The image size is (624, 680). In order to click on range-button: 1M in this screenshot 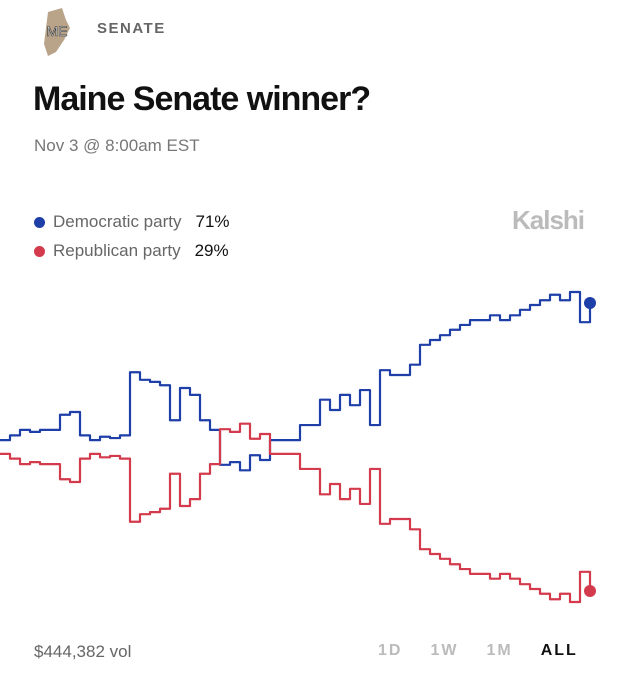, I will do `click(499, 650)`.